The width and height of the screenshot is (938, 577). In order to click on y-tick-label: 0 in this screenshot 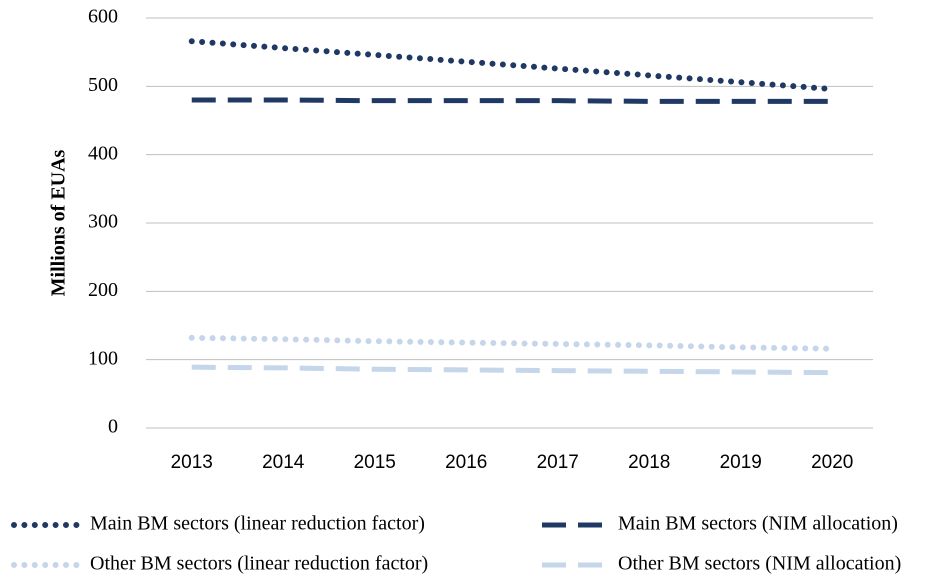, I will do `click(113, 427)`.